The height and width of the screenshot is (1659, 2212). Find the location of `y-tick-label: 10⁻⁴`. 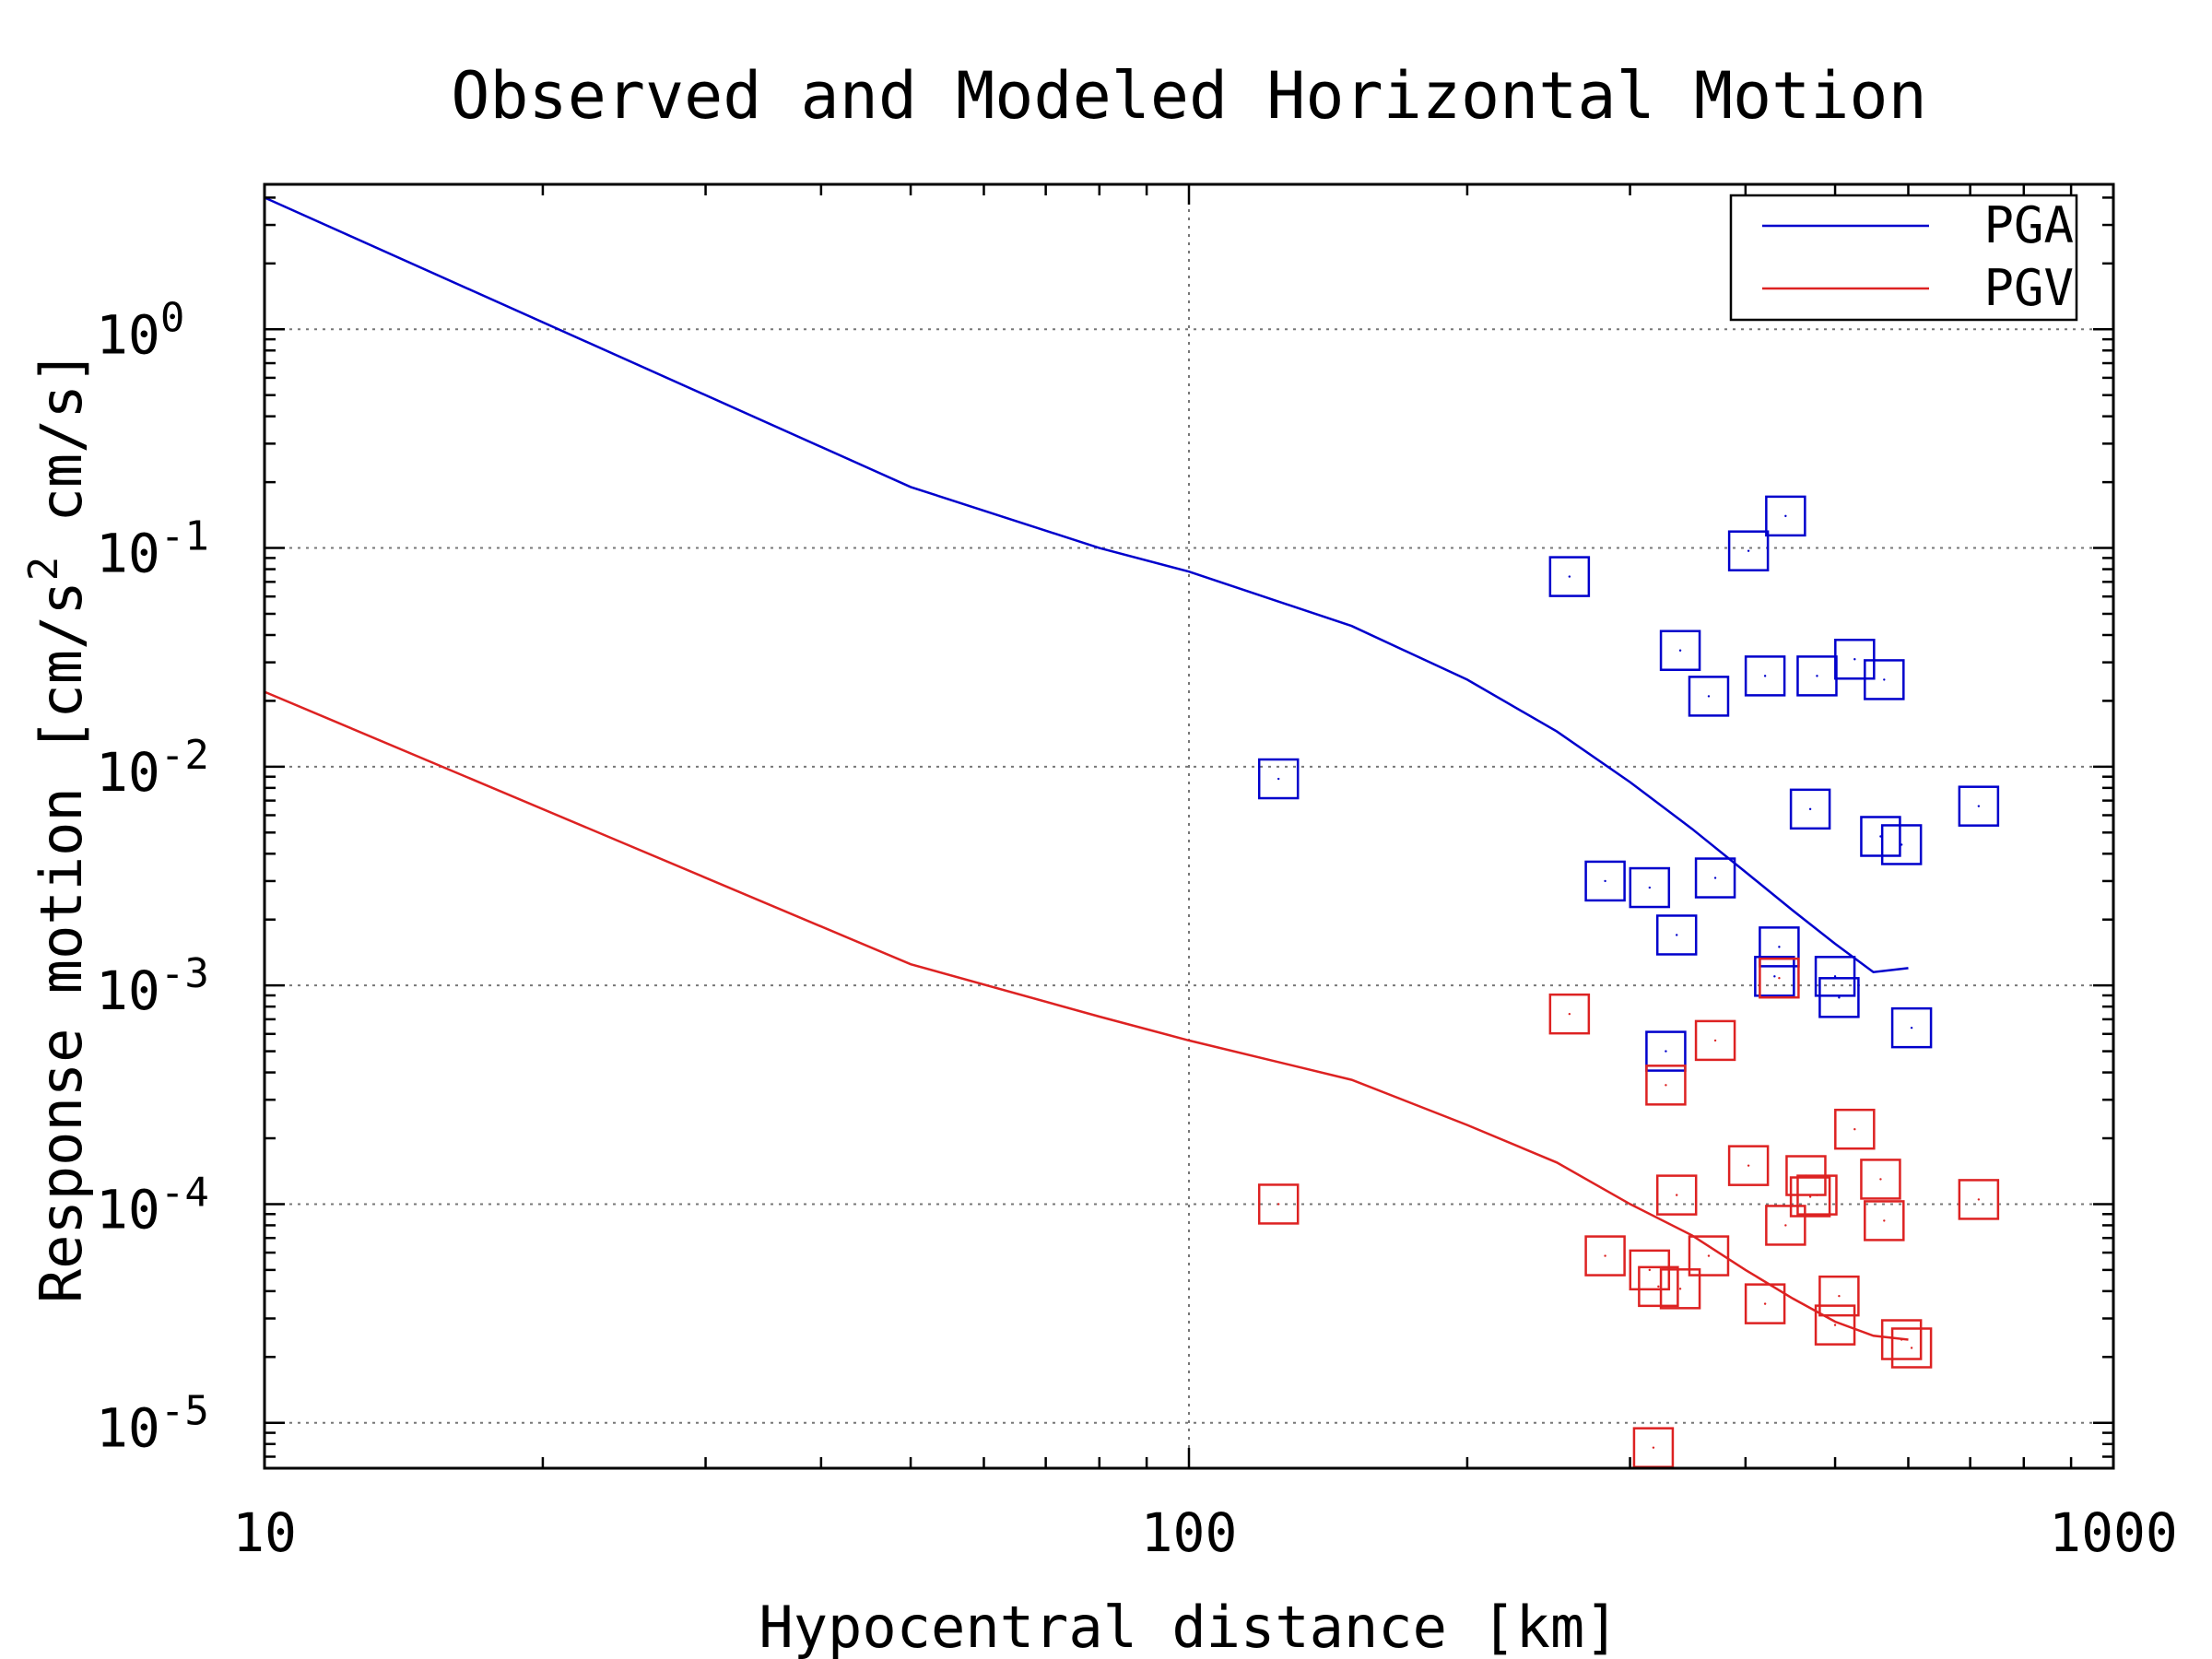

y-tick-label: 10⁻⁴ is located at coordinates (152, 1205).